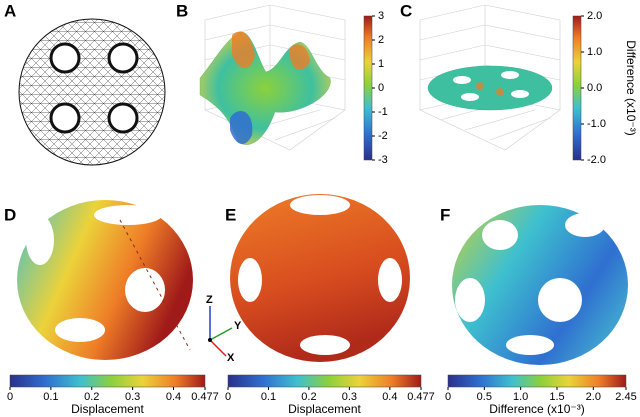  Describe the element at coordinates (10, 10) in the screenshot. I see `panel-label: A` at that location.